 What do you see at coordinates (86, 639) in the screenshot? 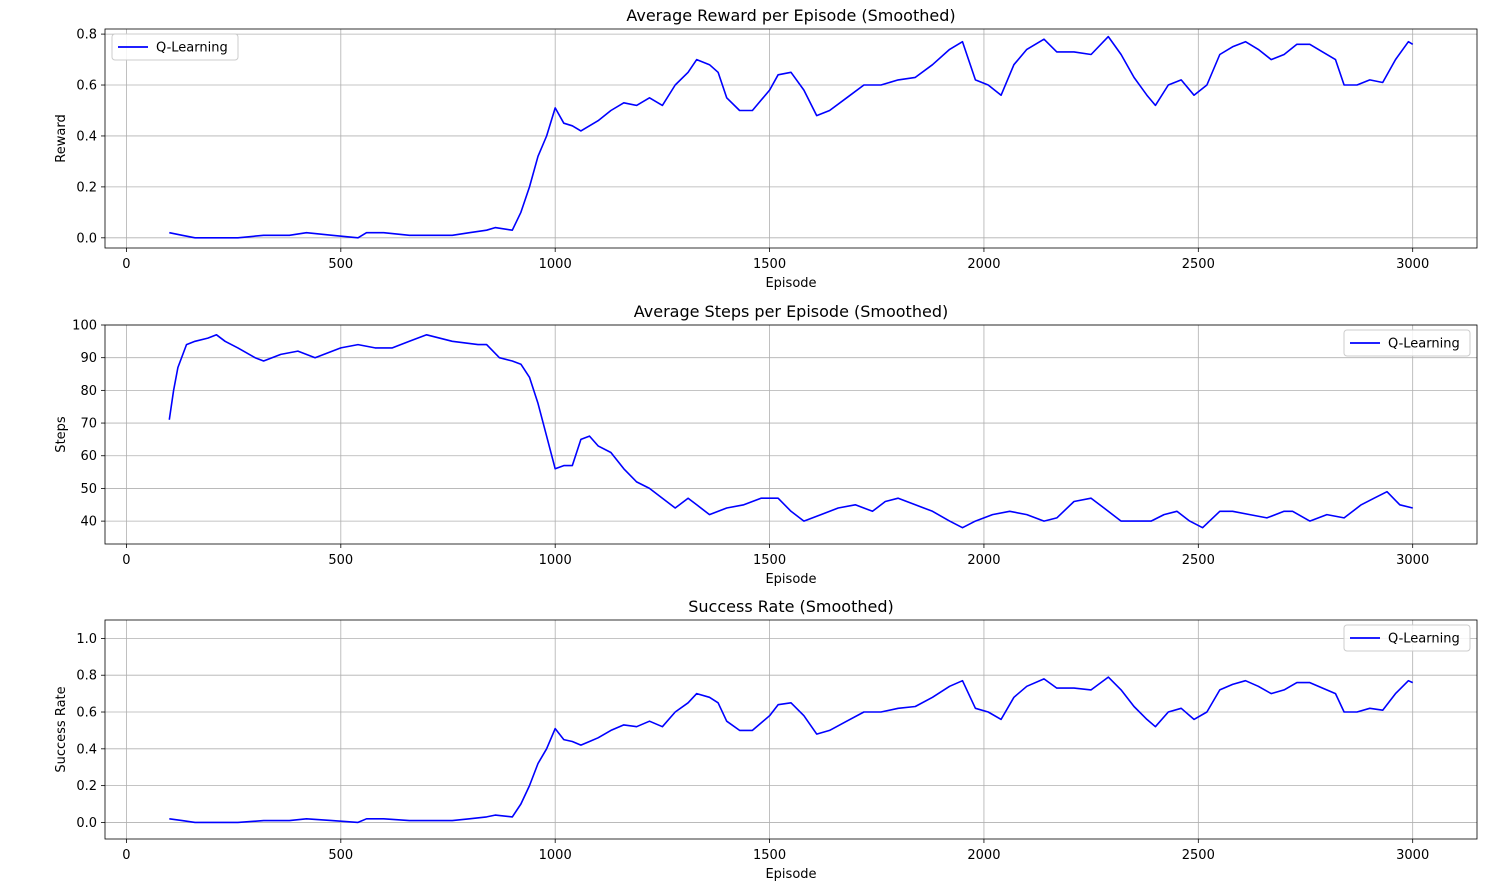
I see `y-tick-label: 1.0` at bounding box center [86, 639].